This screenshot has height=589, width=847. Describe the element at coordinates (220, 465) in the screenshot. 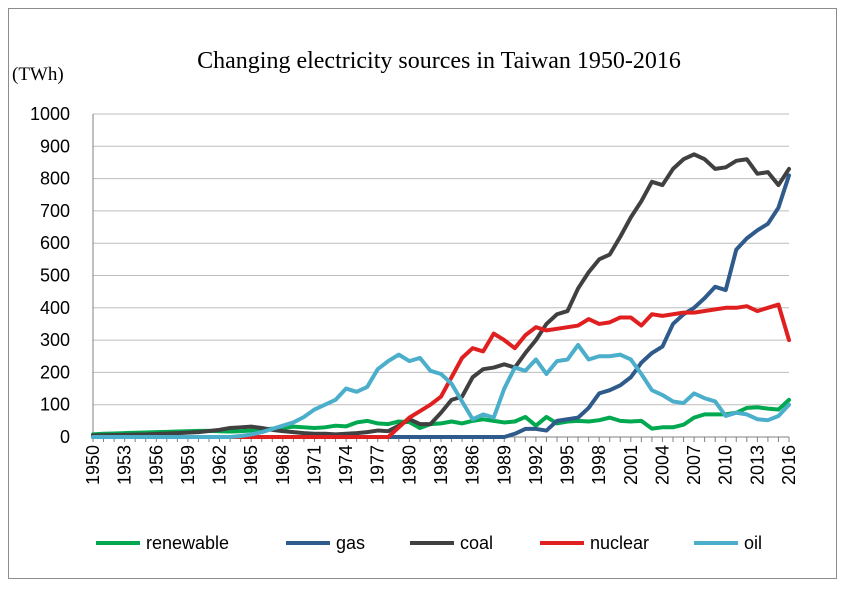

I see `x-tick-label: 1962` at that location.